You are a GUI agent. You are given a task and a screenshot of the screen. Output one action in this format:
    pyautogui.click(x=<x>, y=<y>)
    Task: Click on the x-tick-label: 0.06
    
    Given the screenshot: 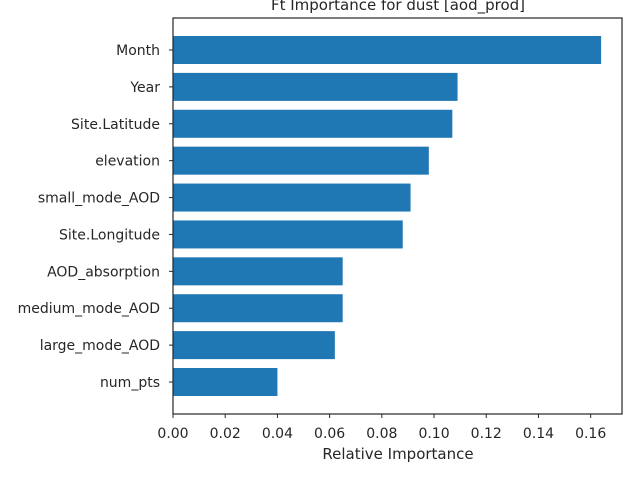 What is the action you would take?
    pyautogui.click(x=329, y=434)
    